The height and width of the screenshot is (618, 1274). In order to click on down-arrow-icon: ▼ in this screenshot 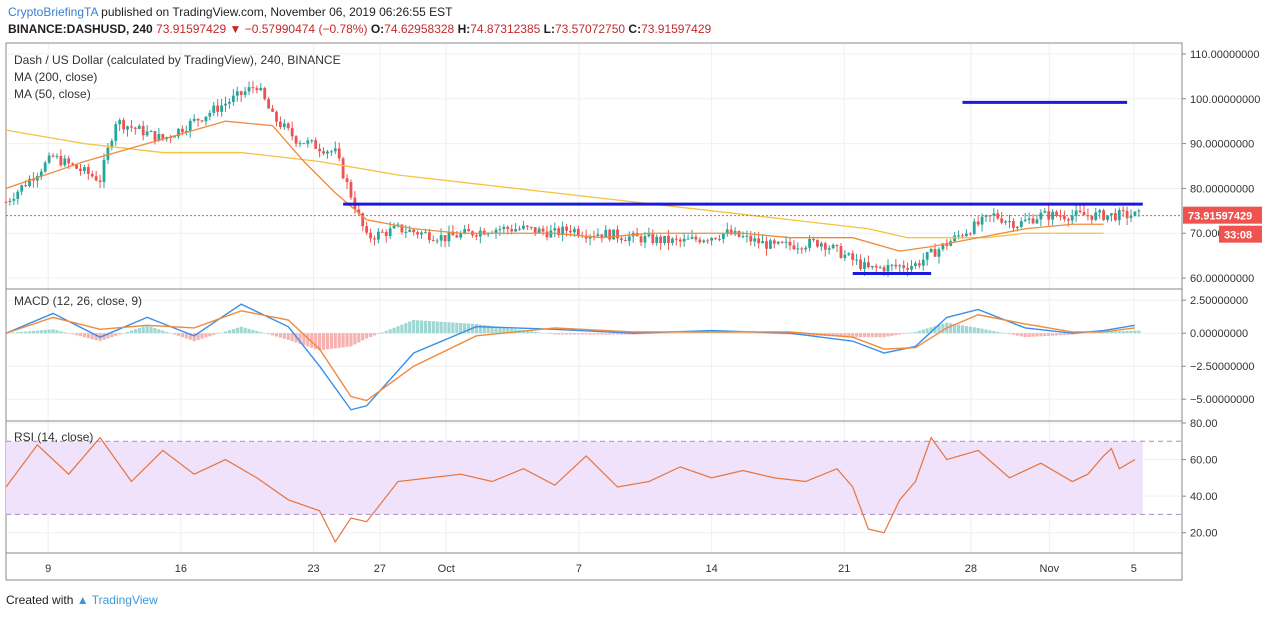, I will do `click(235, 29)`.